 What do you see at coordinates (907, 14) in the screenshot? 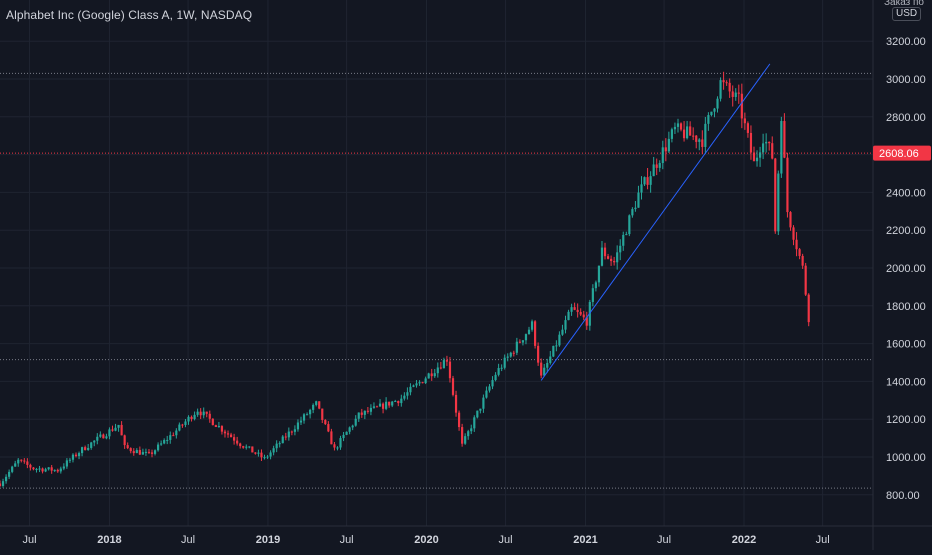
I see `currency-badge: USD` at bounding box center [907, 14].